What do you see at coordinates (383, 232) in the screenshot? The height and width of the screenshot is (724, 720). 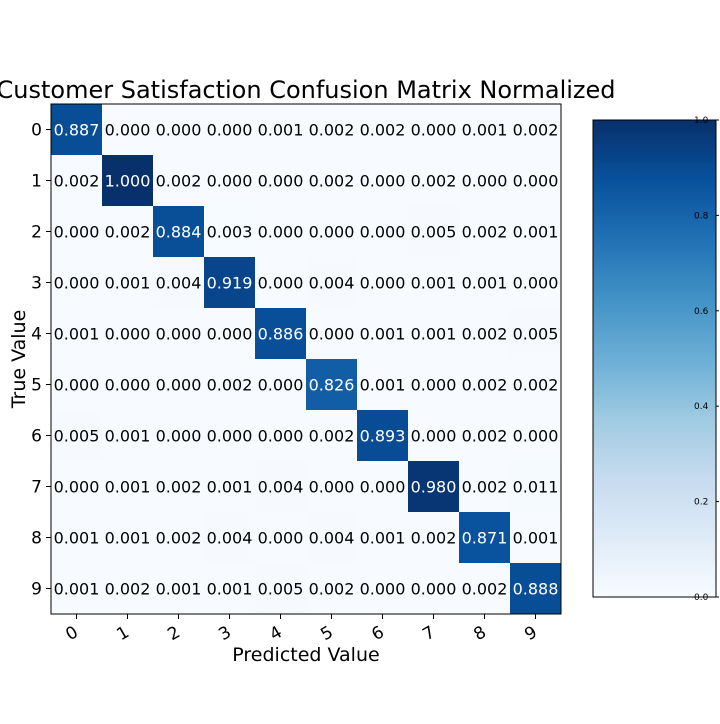 I see `cell-label-2-6: 0.000` at bounding box center [383, 232].